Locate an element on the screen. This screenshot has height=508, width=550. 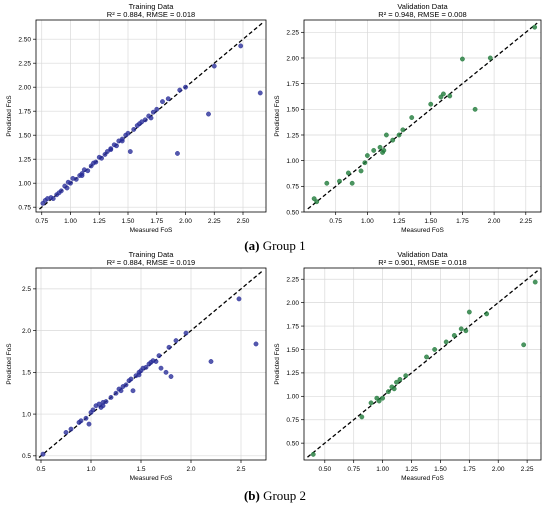
x-tick-label: 0.5 is located at coordinates (40, 469).